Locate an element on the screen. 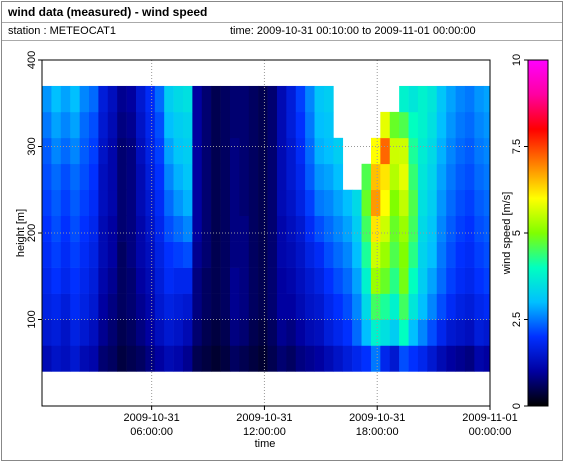  x-axis-label: time is located at coordinates (265, 444).